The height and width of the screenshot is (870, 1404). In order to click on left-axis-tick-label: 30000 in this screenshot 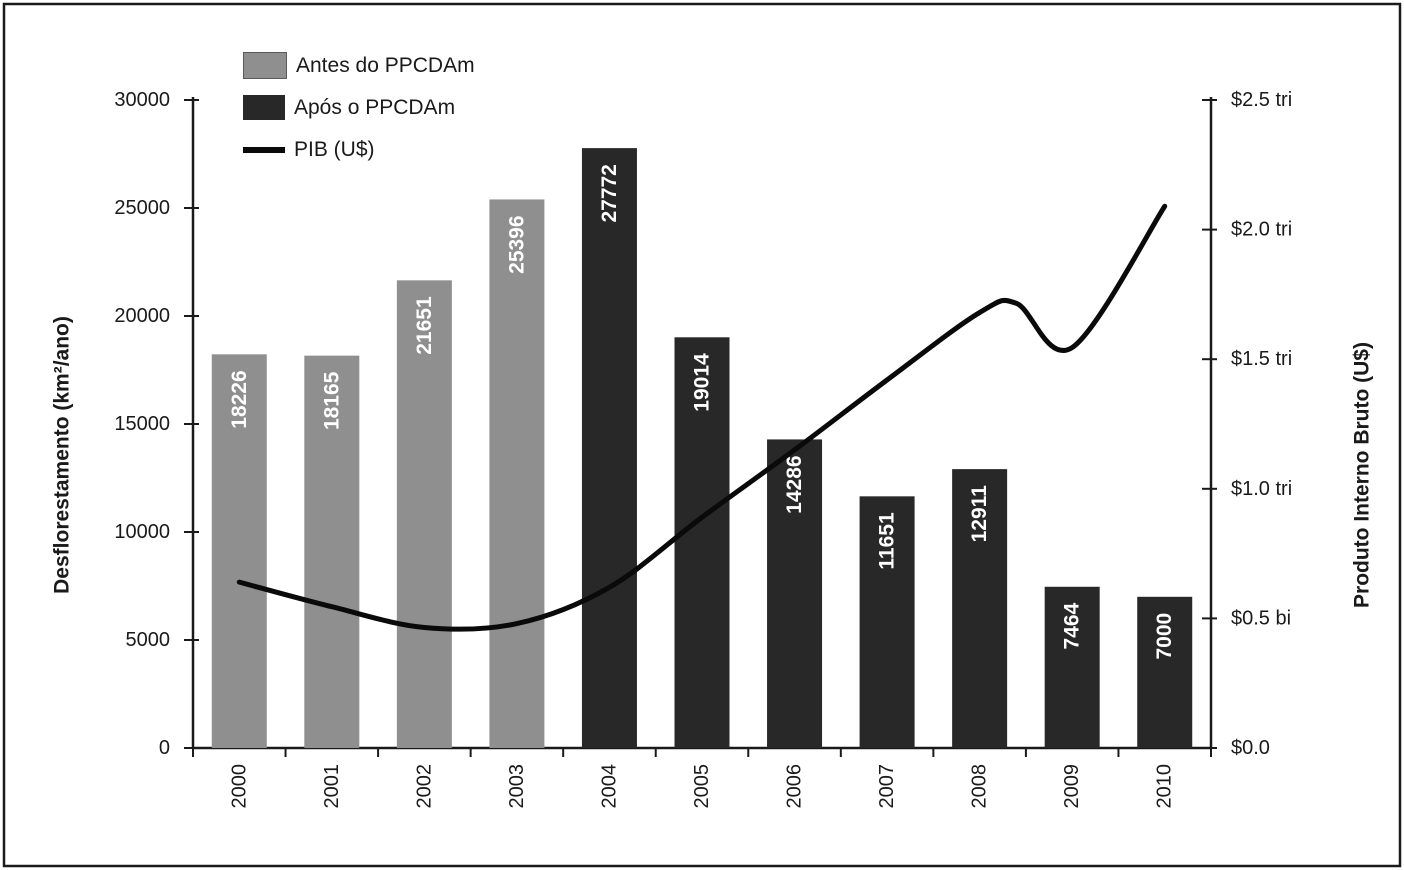, I will do `click(142, 100)`.